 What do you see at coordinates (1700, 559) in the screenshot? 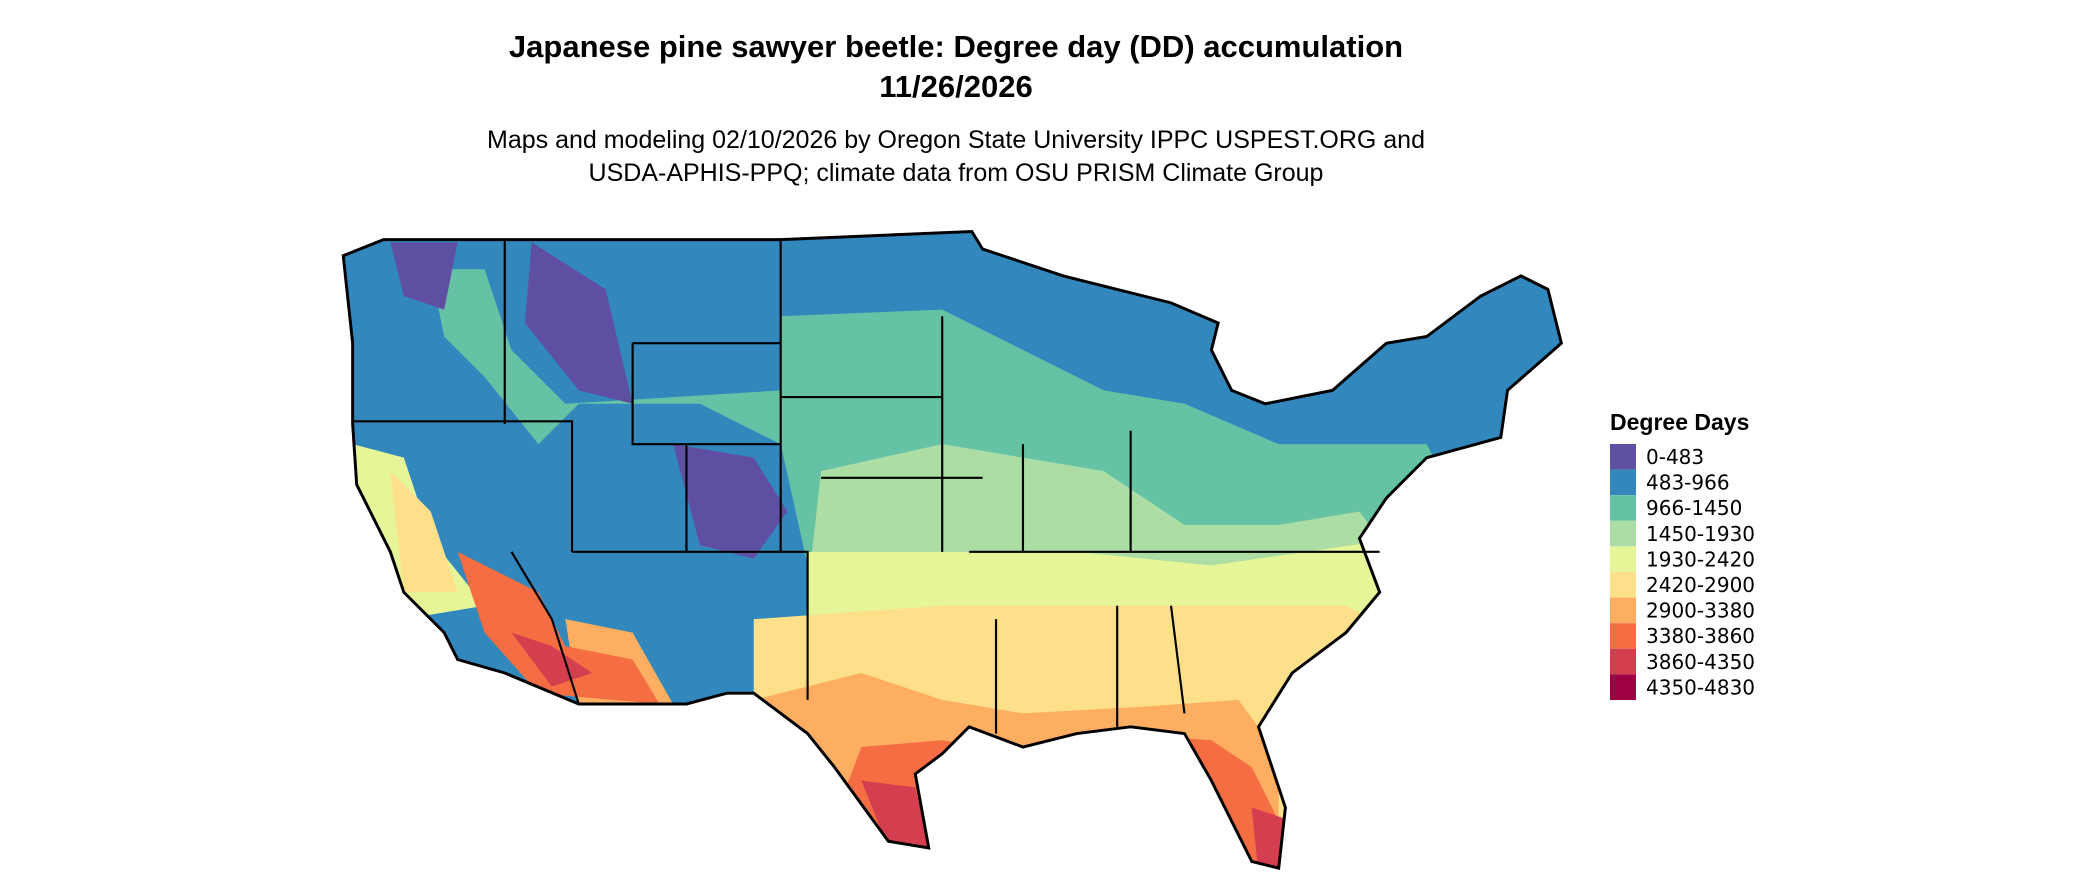
I see `legend-label: 1930-2420` at bounding box center [1700, 559].